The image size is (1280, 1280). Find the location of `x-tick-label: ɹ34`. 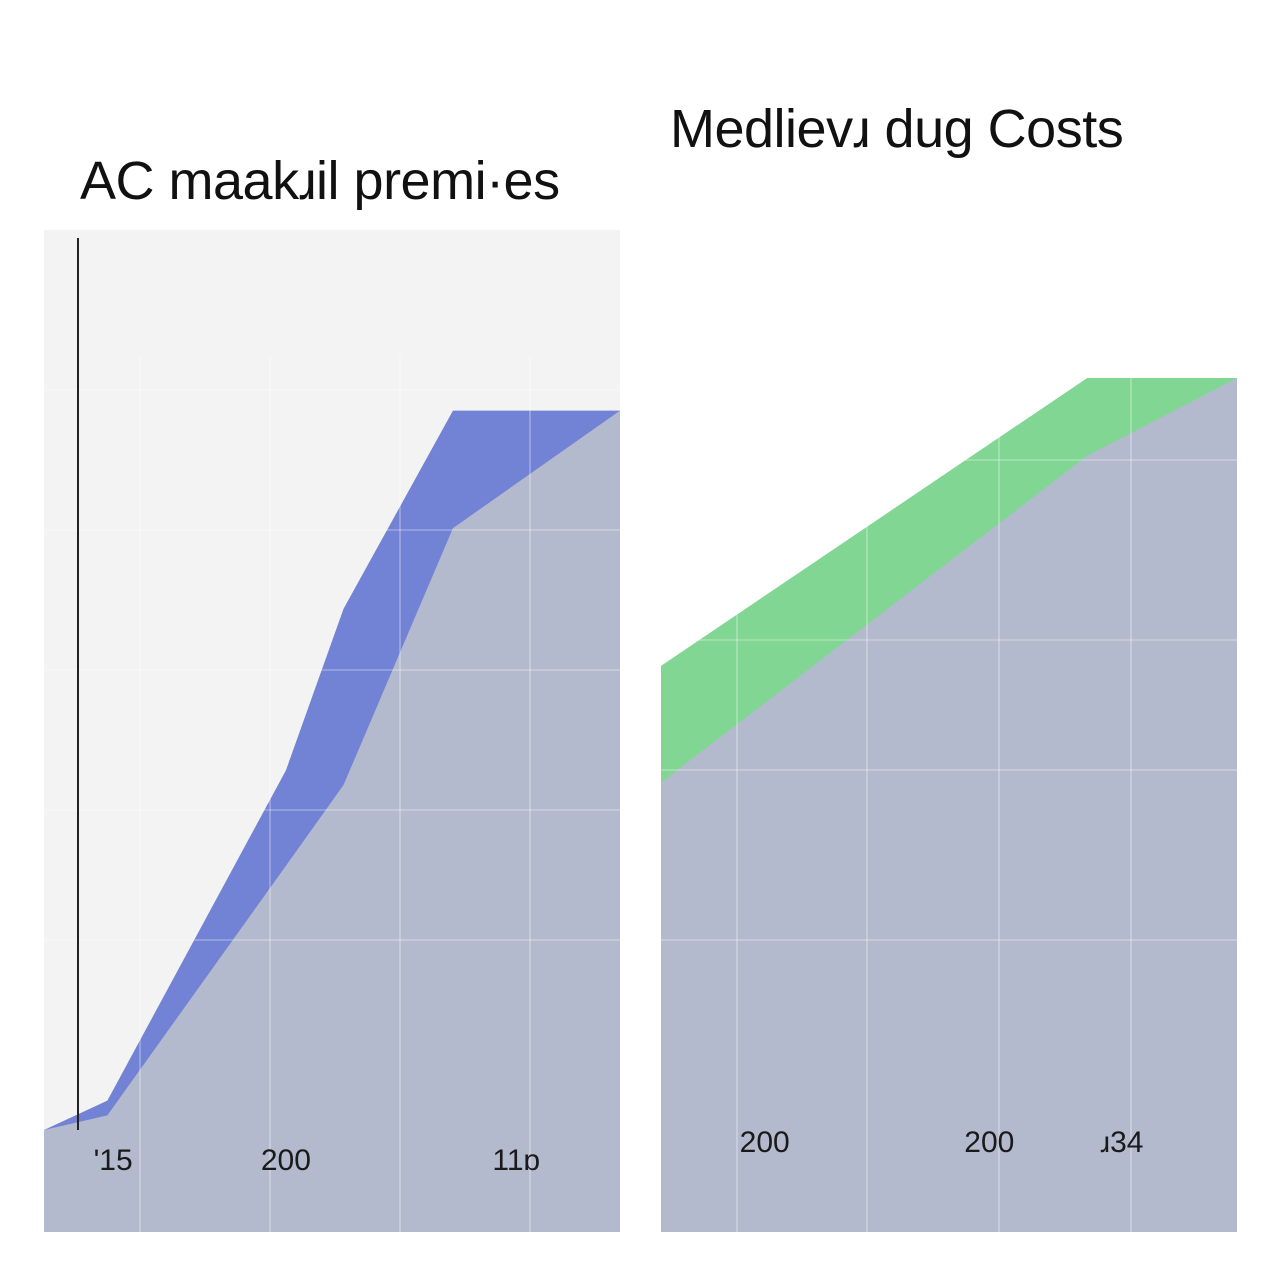

x-tick-label: ɹ34 is located at coordinates (1121, 1142).